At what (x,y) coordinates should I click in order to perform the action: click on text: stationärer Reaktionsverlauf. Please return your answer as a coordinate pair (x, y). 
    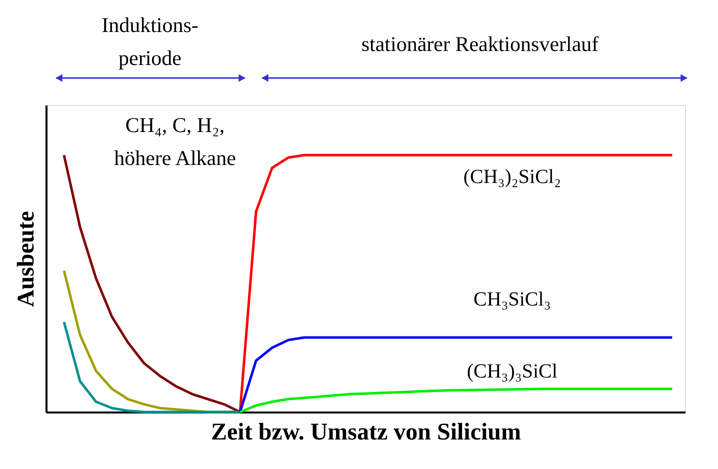
    Looking at the image, I should click on (480, 44).